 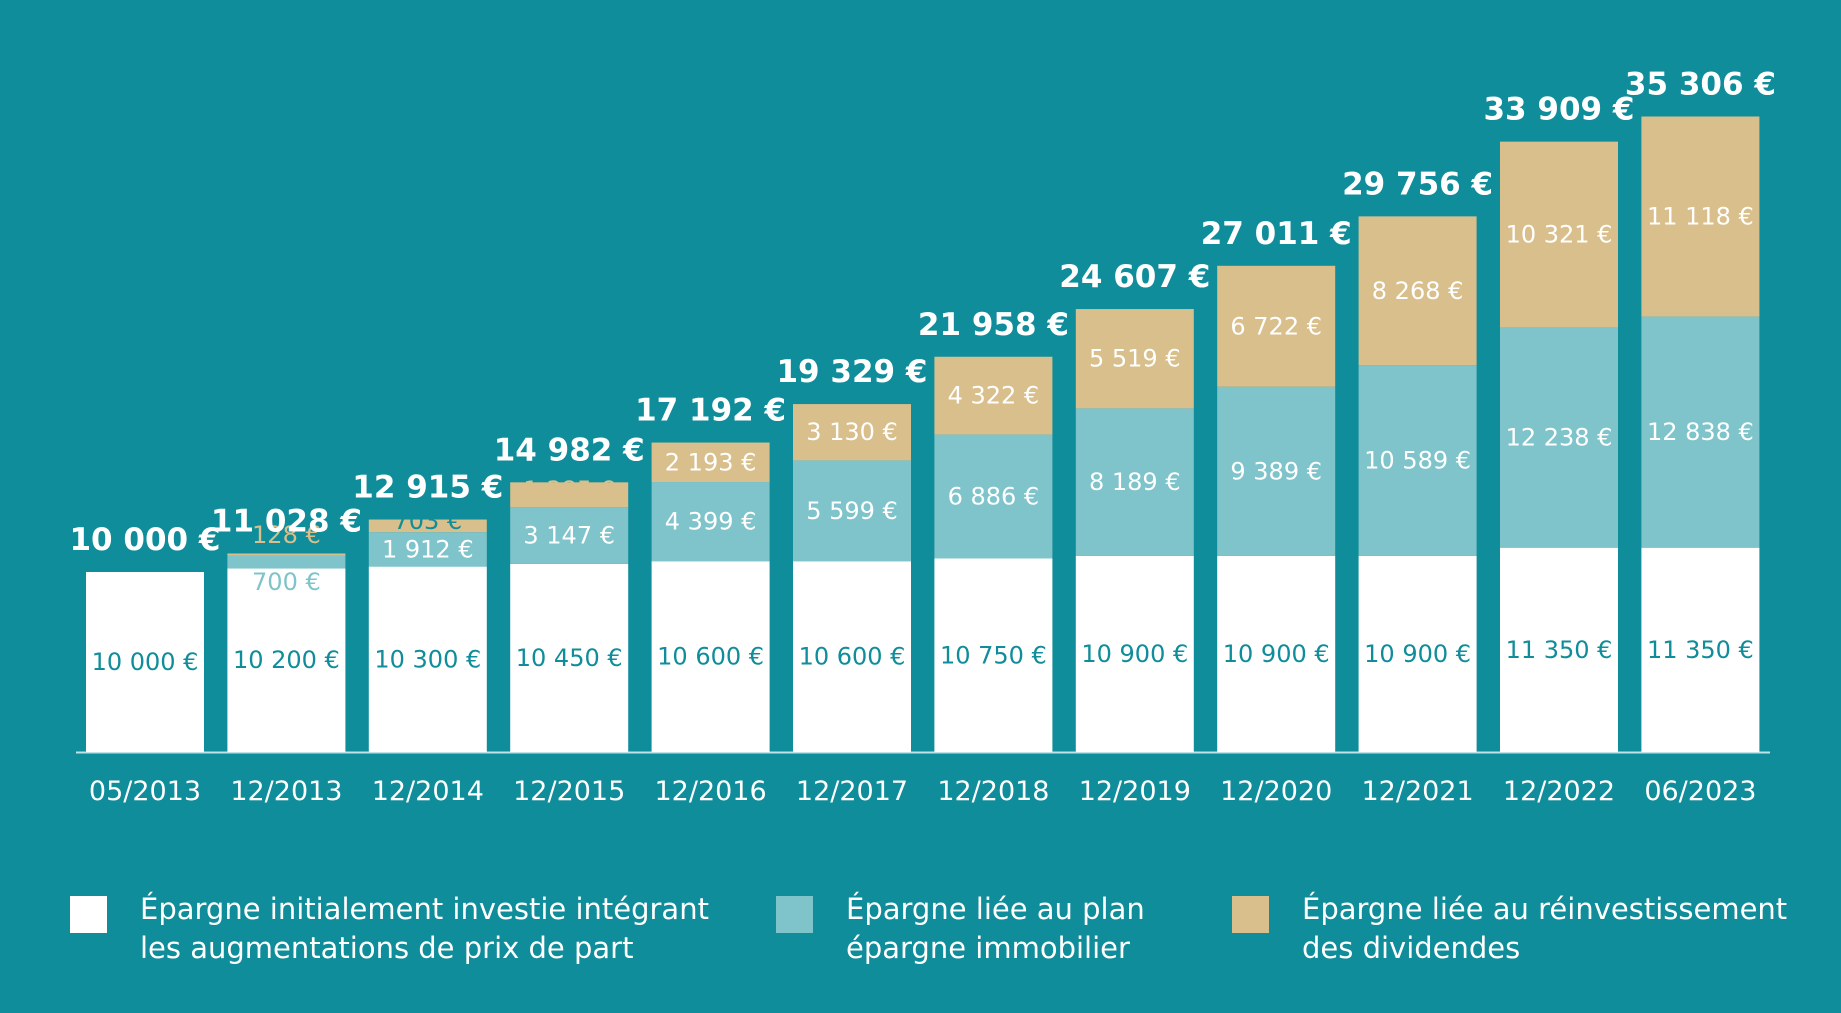 What do you see at coordinates (1276, 791) in the screenshot?
I see `x-tick-label-9: 12/2020` at bounding box center [1276, 791].